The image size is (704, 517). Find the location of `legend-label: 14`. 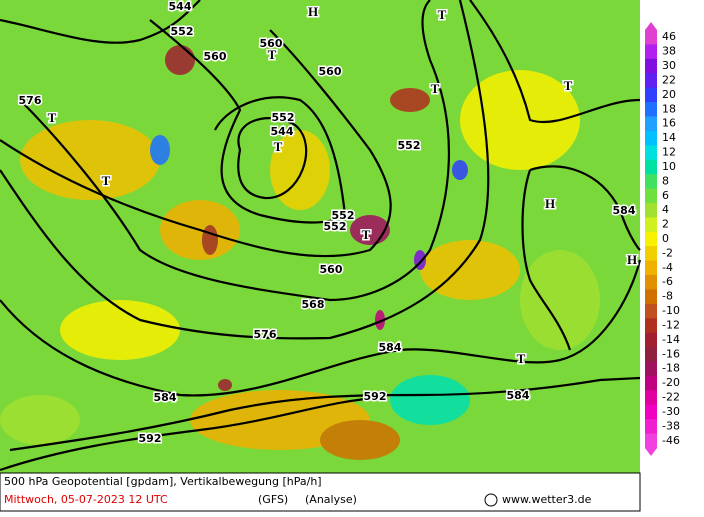

legend-label: 14 is located at coordinates (669, 137).